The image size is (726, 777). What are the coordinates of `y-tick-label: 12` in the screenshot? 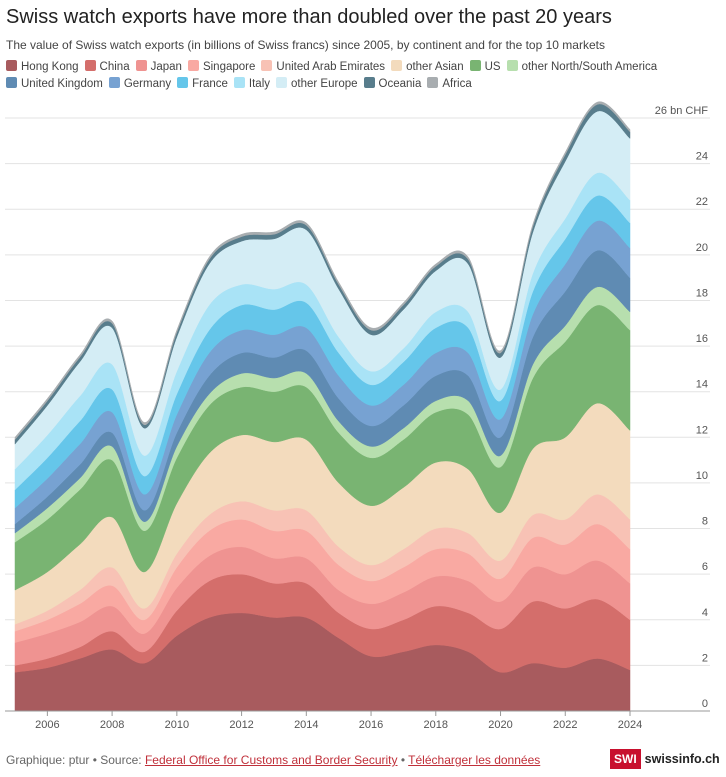 It's located at (702, 430).